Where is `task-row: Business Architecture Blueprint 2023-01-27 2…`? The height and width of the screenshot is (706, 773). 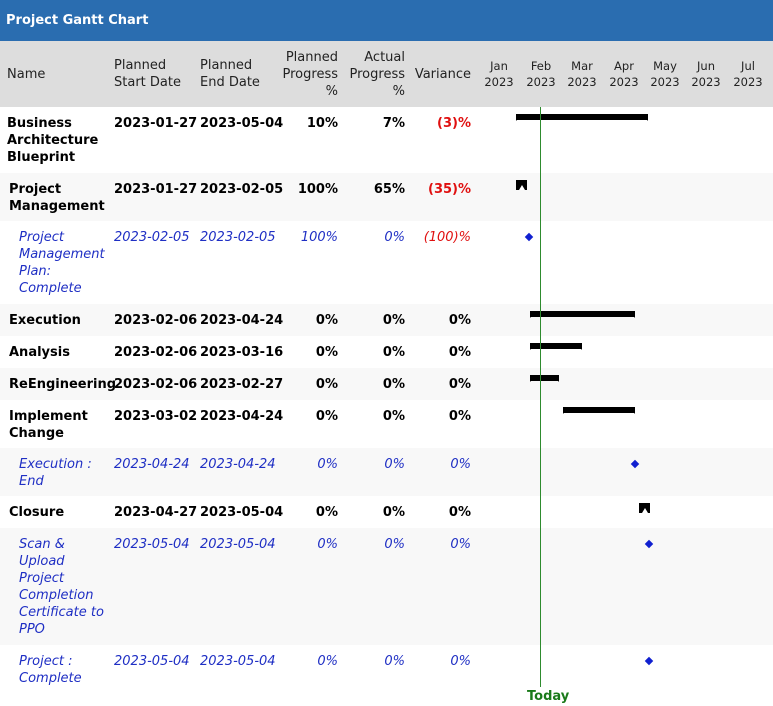
task-row: Business Architecture Blueprint 2023-01-27 2… is located at coordinates (386, 140).